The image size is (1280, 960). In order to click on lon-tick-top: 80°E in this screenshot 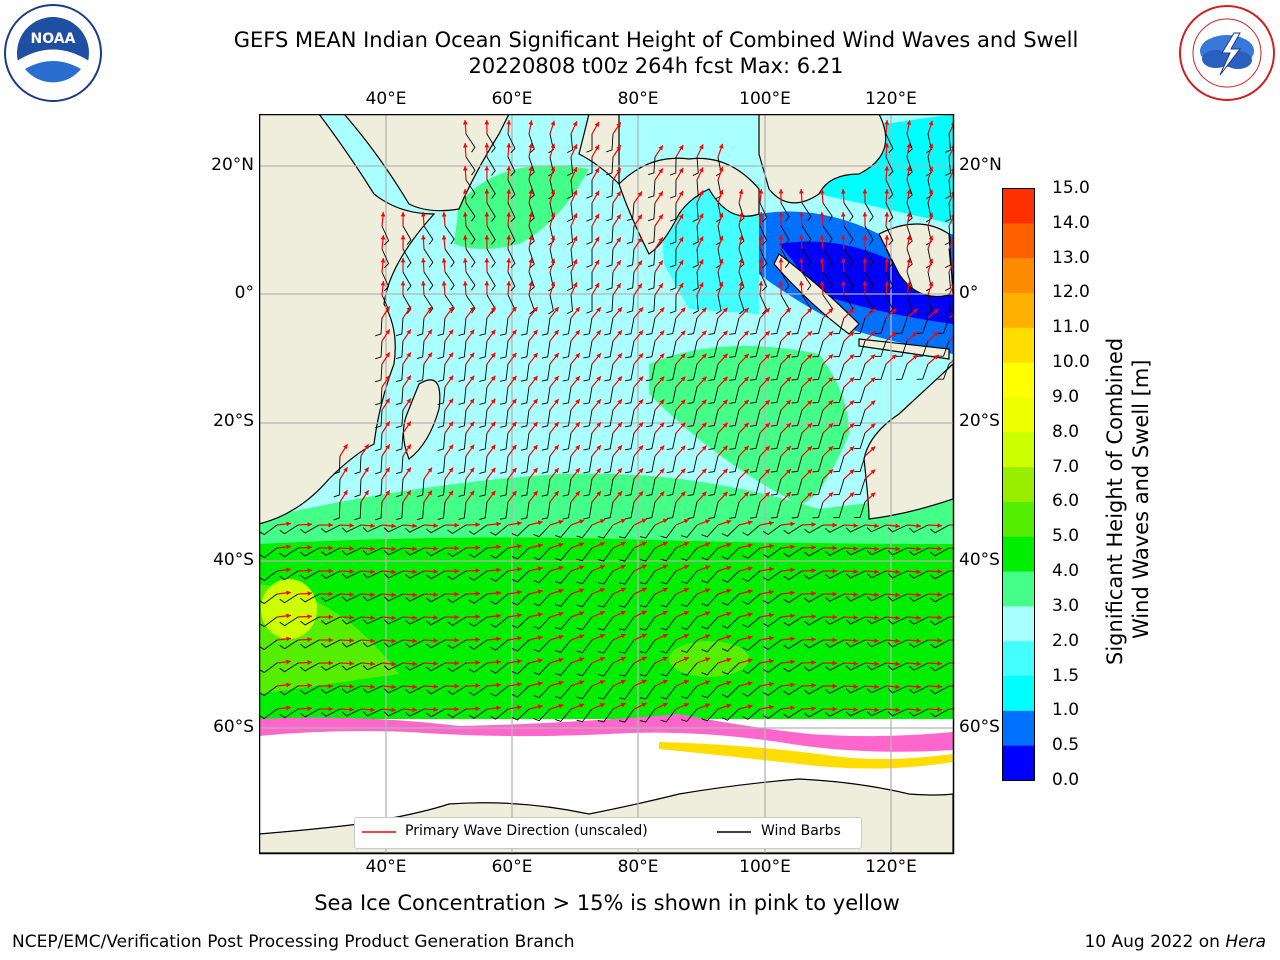, I will do `click(638, 99)`.